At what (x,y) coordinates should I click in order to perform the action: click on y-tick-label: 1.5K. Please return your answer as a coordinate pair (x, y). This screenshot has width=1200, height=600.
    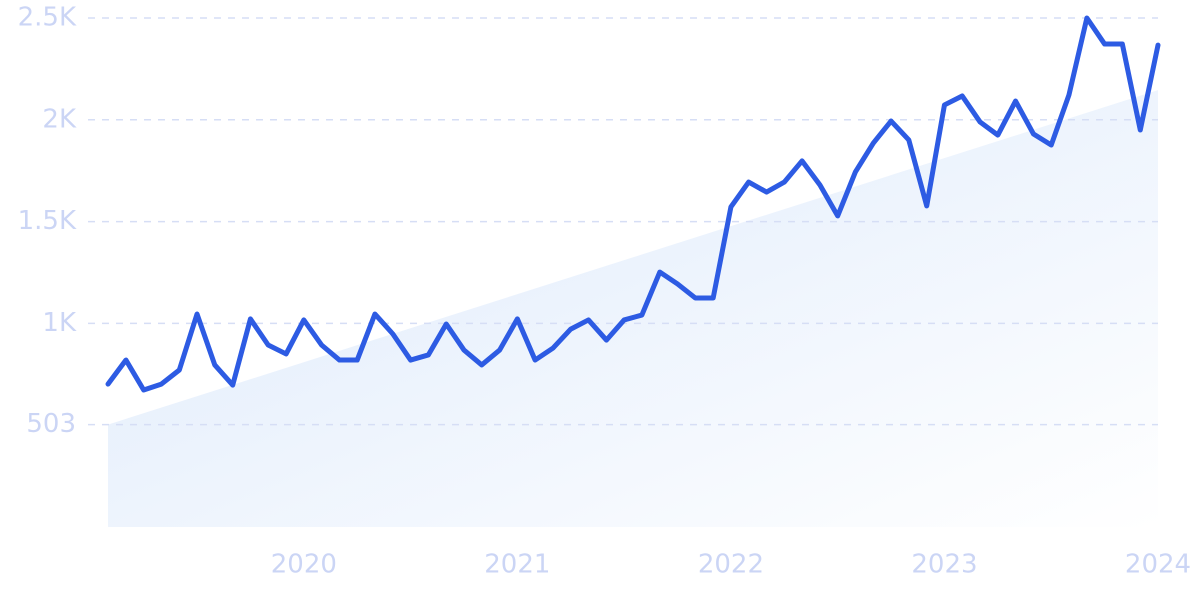
    Looking at the image, I should click on (47, 221).